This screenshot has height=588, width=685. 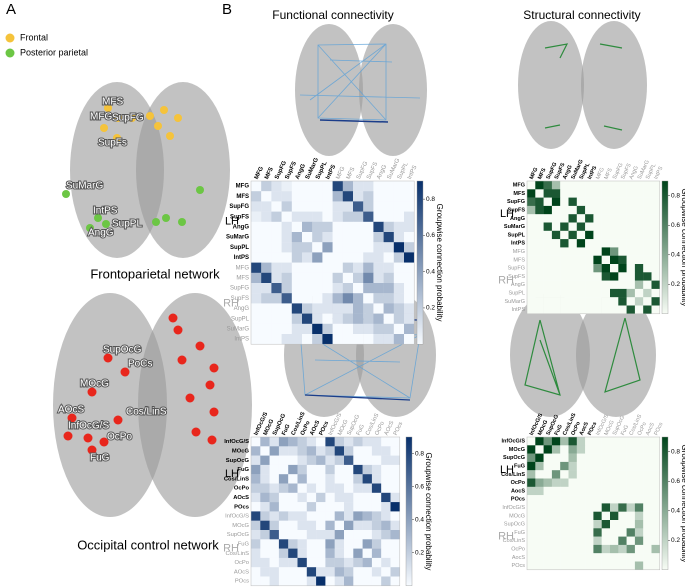 What do you see at coordinates (625, 430) in the screenshot?
I see `col-label: FuG` at bounding box center [625, 430].